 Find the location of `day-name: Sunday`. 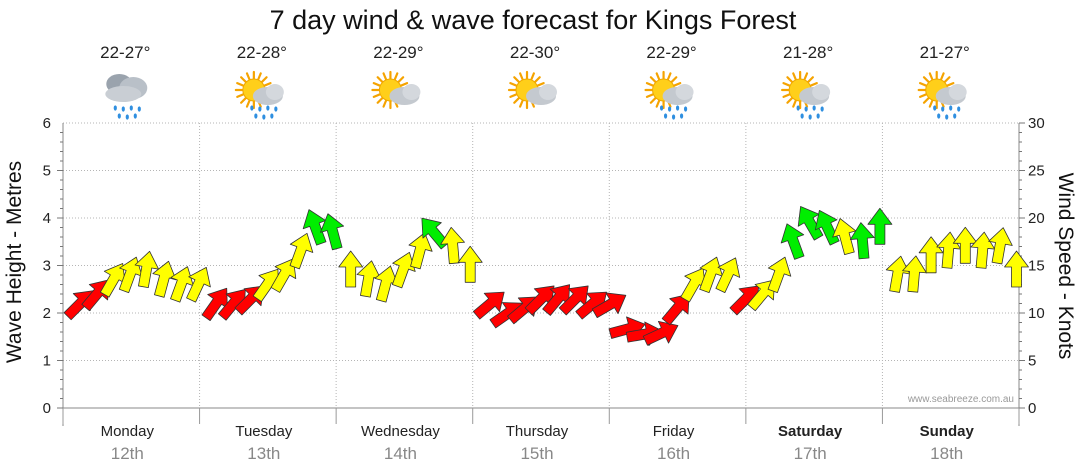

day-name: Sunday is located at coordinates (947, 431).